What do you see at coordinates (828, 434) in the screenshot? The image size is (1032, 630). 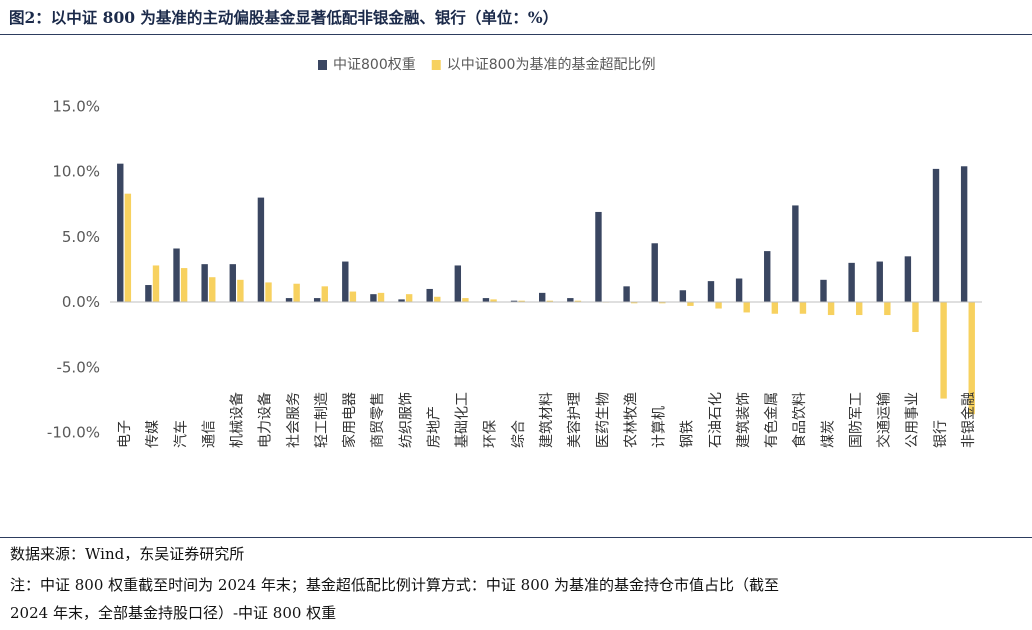 I see `x-tick-label: 煤炭` at bounding box center [828, 434].